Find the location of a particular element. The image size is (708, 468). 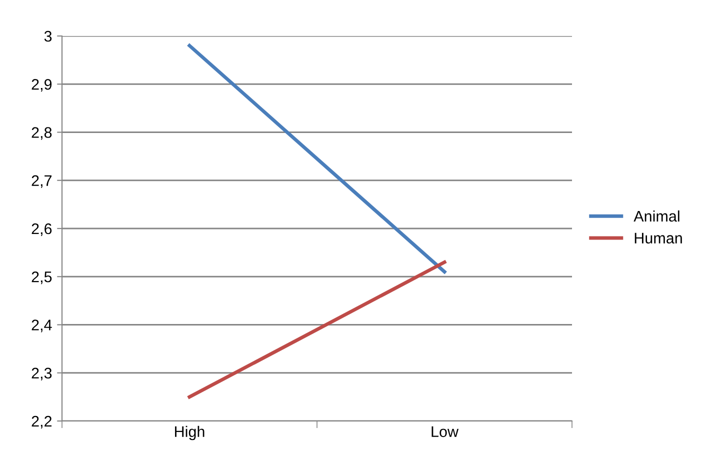

legend-label: Animal is located at coordinates (657, 216).